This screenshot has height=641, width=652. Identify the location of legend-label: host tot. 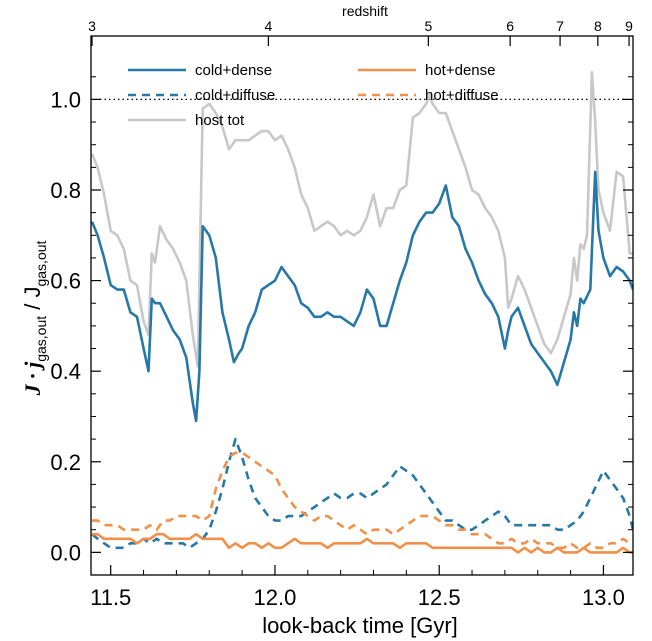
(220, 120).